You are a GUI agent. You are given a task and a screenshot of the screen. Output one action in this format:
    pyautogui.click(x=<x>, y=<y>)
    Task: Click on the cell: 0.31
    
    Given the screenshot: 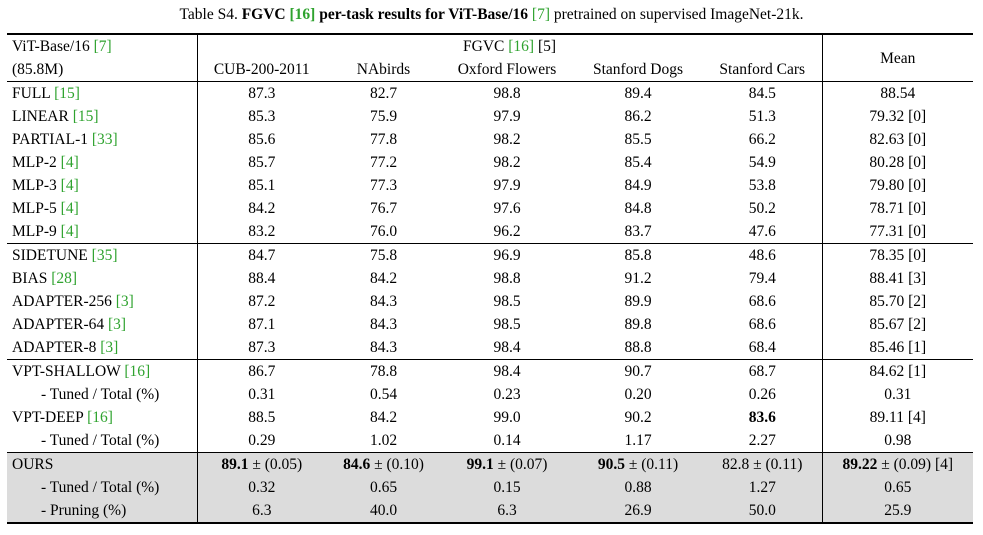 What is the action you would take?
    pyautogui.click(x=262, y=394)
    